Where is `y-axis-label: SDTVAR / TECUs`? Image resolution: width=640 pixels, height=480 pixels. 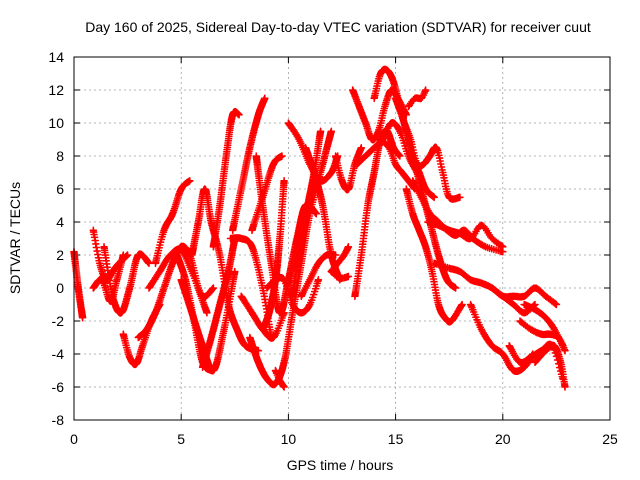
y-axis-label: SDTVAR / TECUs is located at coordinates (15, 238).